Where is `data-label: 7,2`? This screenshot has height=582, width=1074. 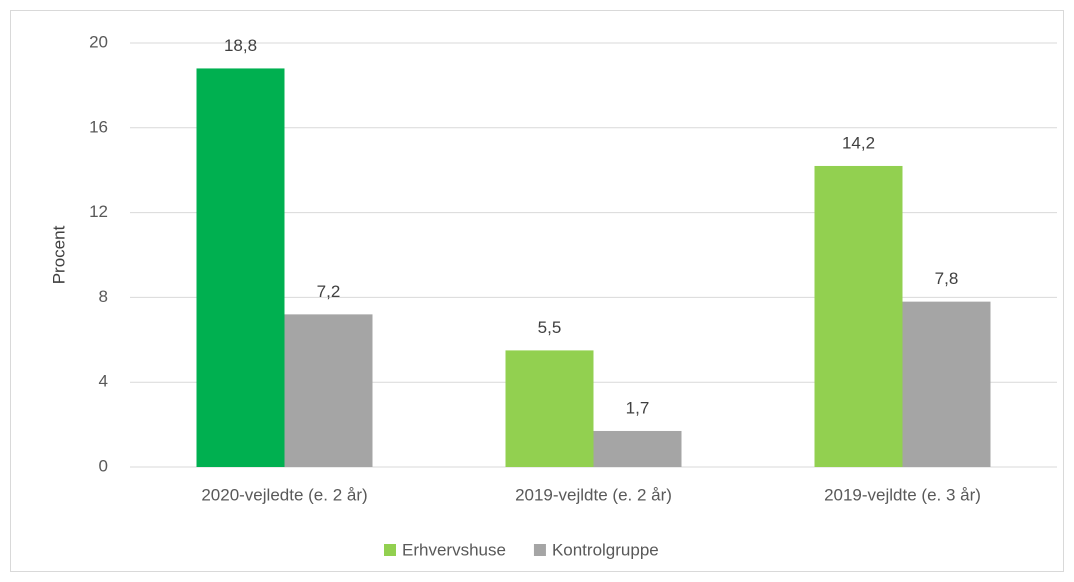 data-label: 7,2 is located at coordinates (329, 291).